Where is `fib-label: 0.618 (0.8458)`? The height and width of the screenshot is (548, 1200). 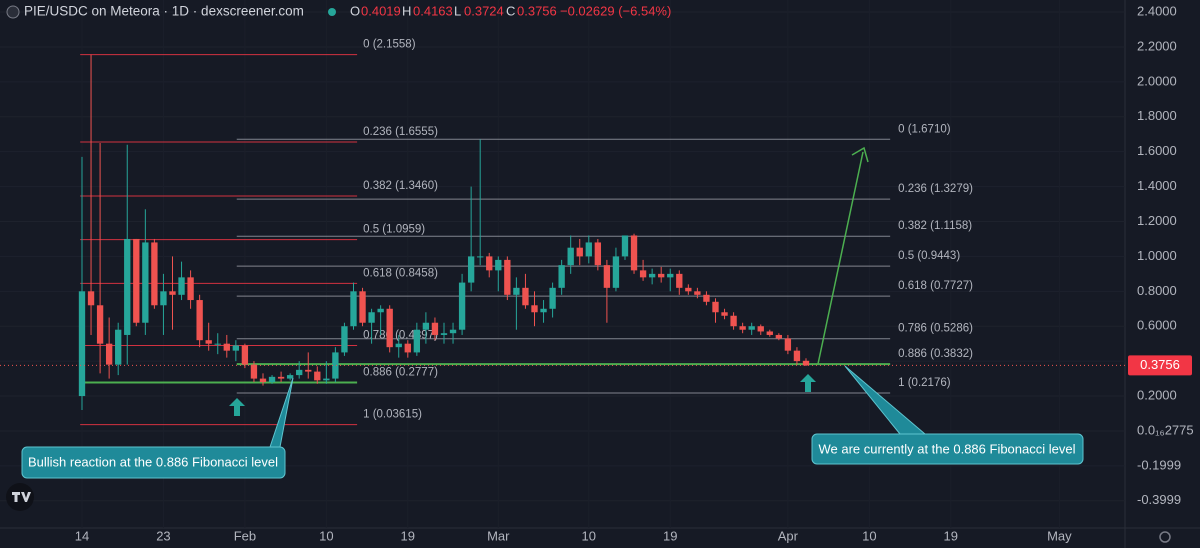
fib-label: 0.618 (0.8458) is located at coordinates (400, 273).